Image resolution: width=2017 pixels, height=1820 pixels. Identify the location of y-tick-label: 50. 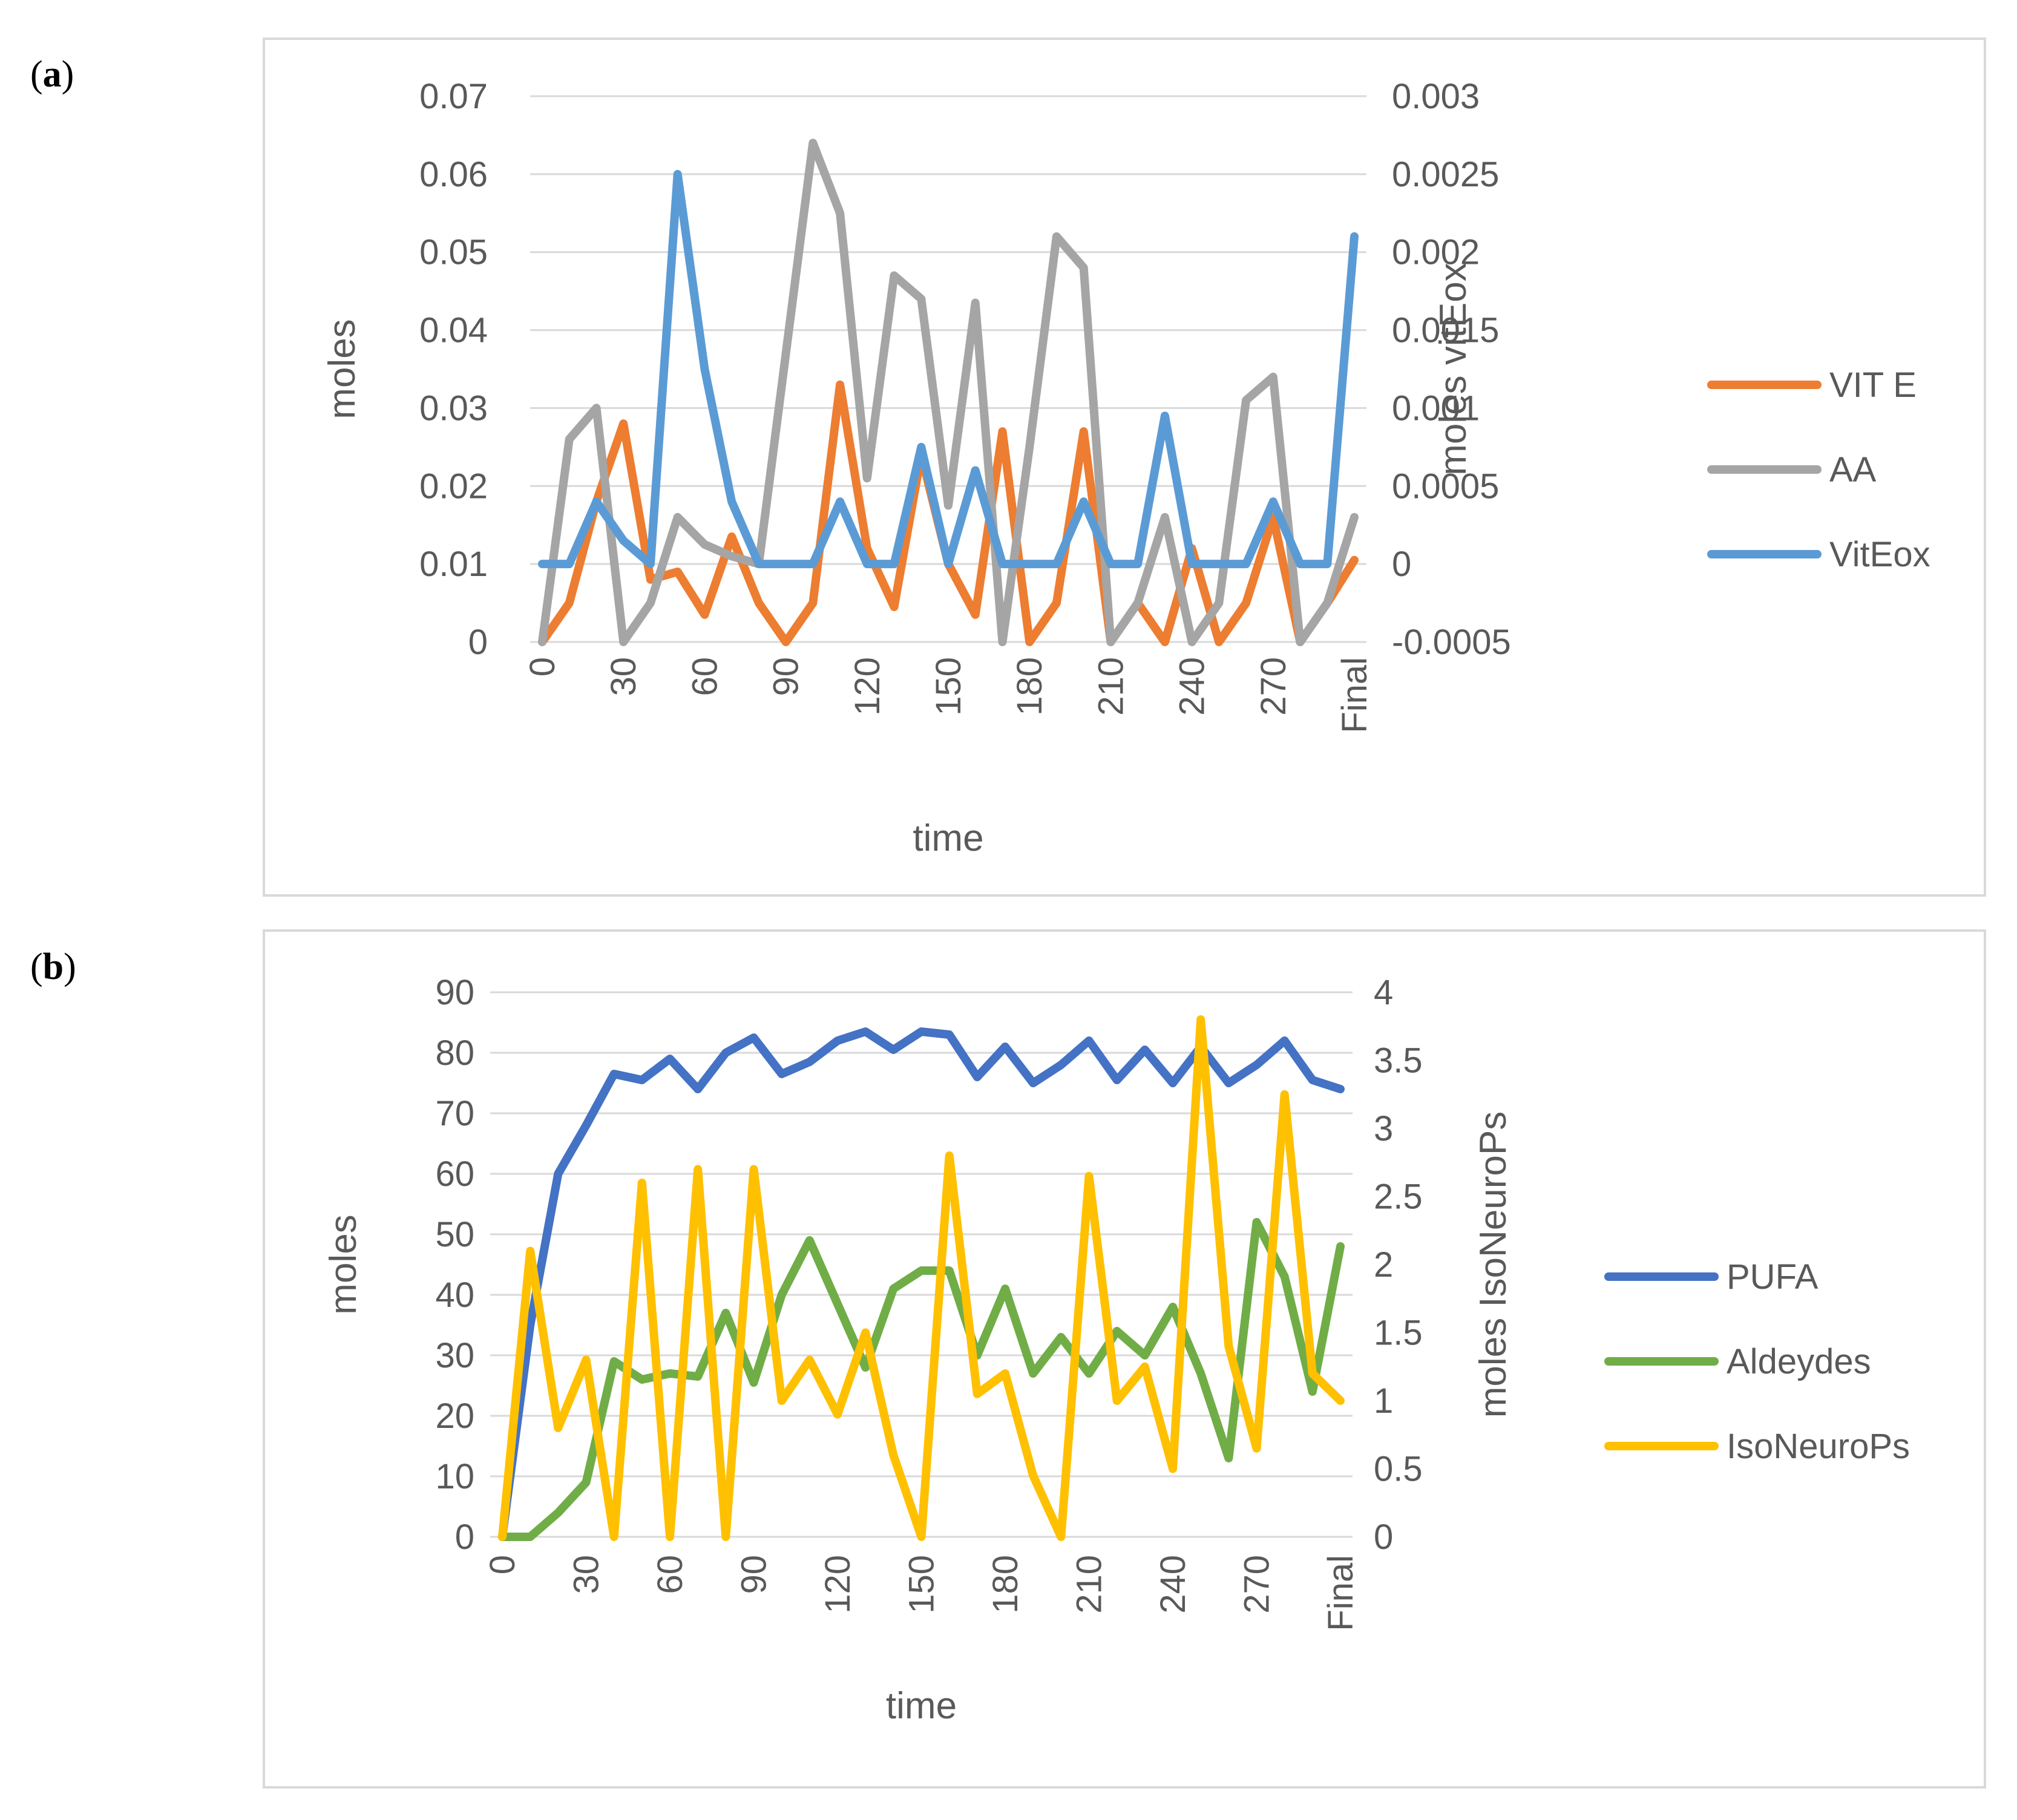
(455, 1234).